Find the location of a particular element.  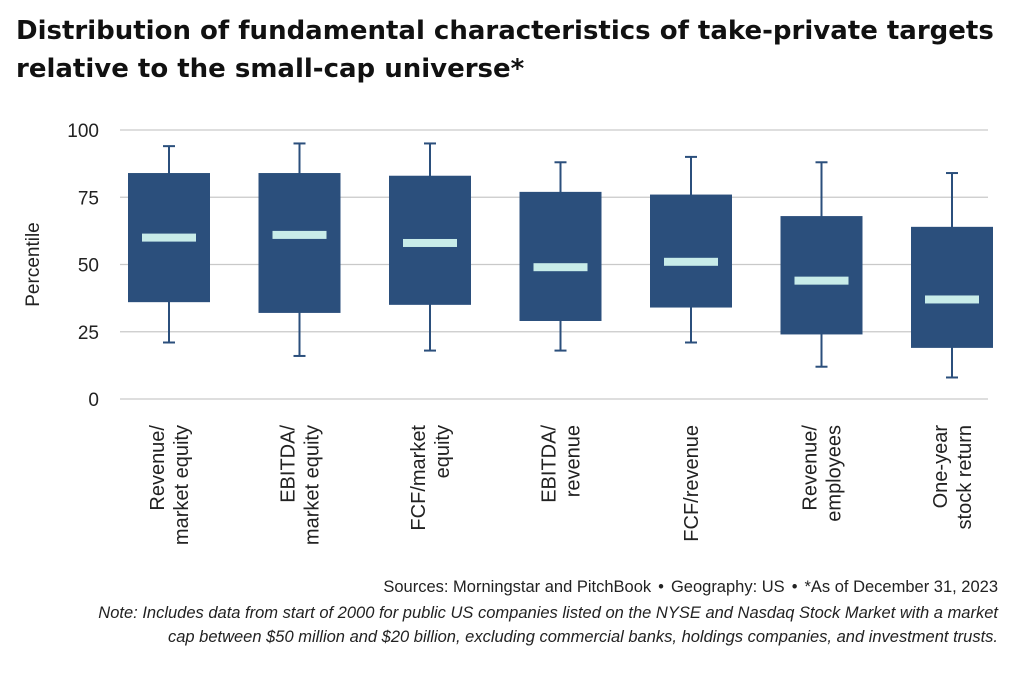

x-category-label-line: employees is located at coordinates (835, 473).